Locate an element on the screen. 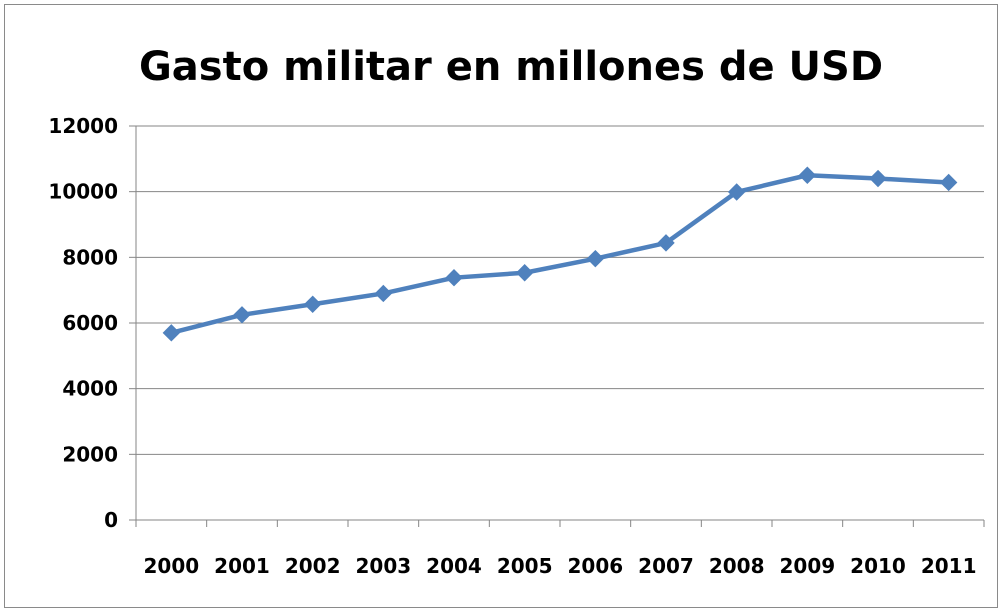 The image size is (1002, 612). chart-title: Gasto militar en millones de USD is located at coordinates (511, 67).